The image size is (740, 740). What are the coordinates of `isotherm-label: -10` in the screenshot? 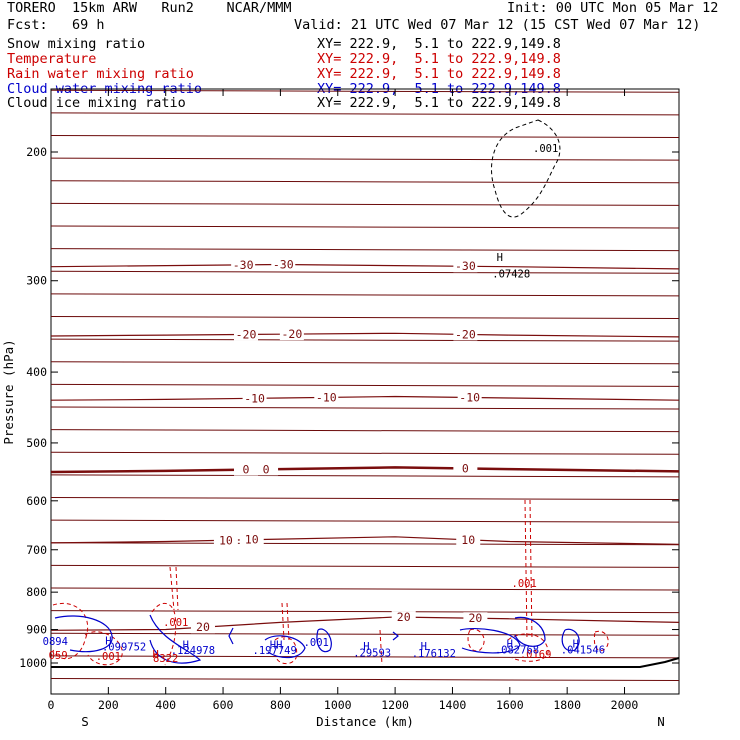 It's located at (326, 397).